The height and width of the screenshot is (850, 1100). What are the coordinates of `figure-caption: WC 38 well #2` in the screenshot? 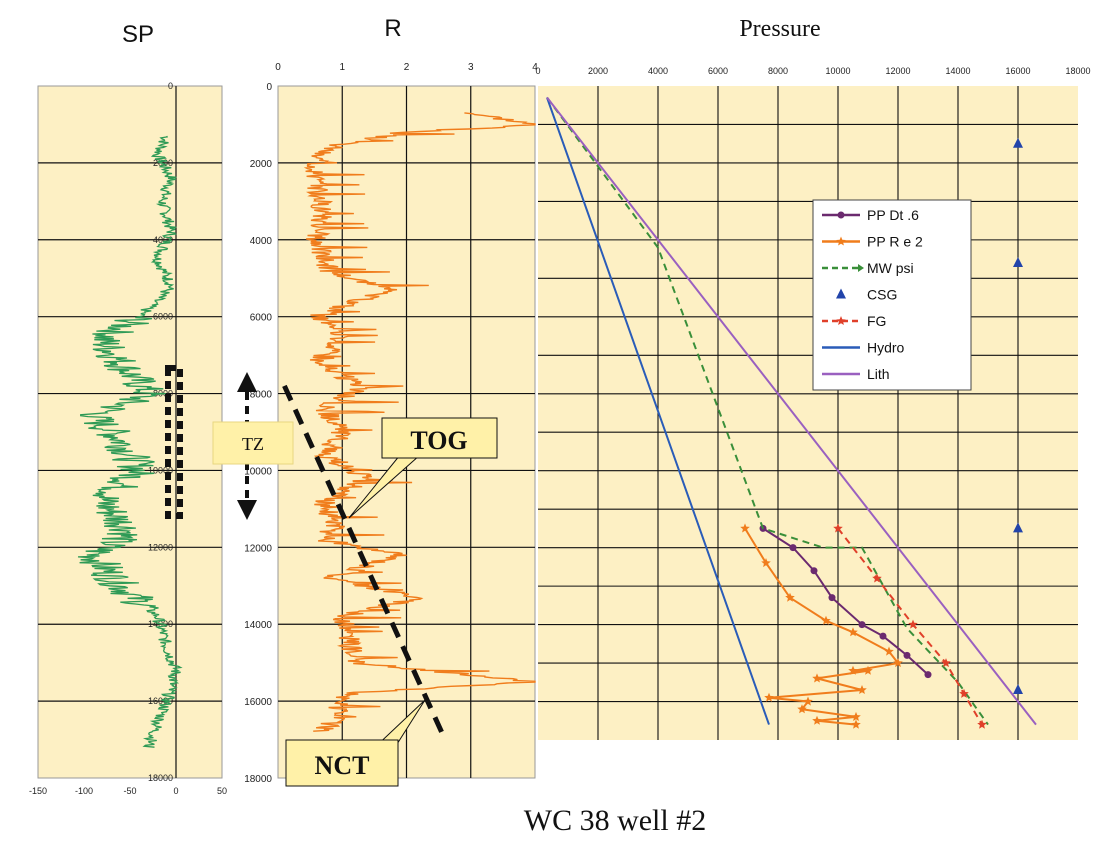 It's located at (615, 820).